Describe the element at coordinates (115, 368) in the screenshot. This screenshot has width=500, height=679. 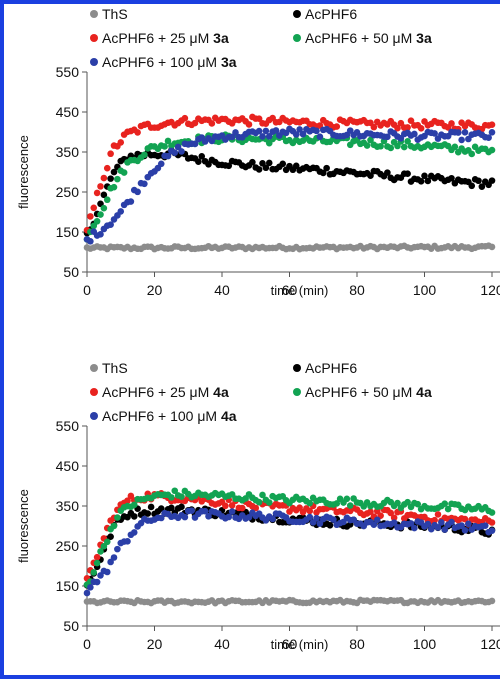
I see `legend-label: ThS` at that location.